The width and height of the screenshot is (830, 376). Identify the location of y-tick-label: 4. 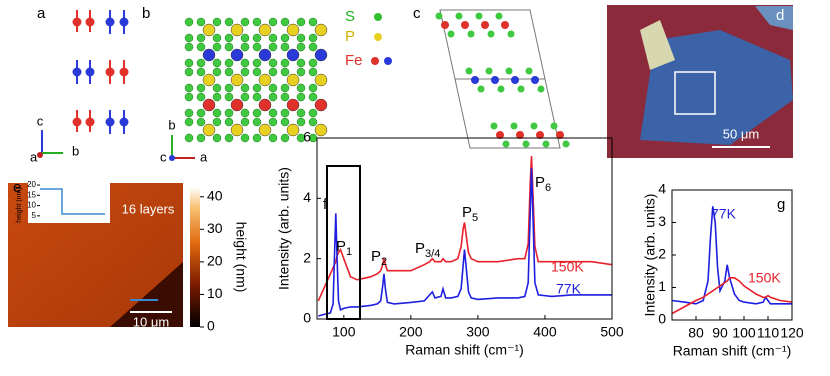
(307, 197).